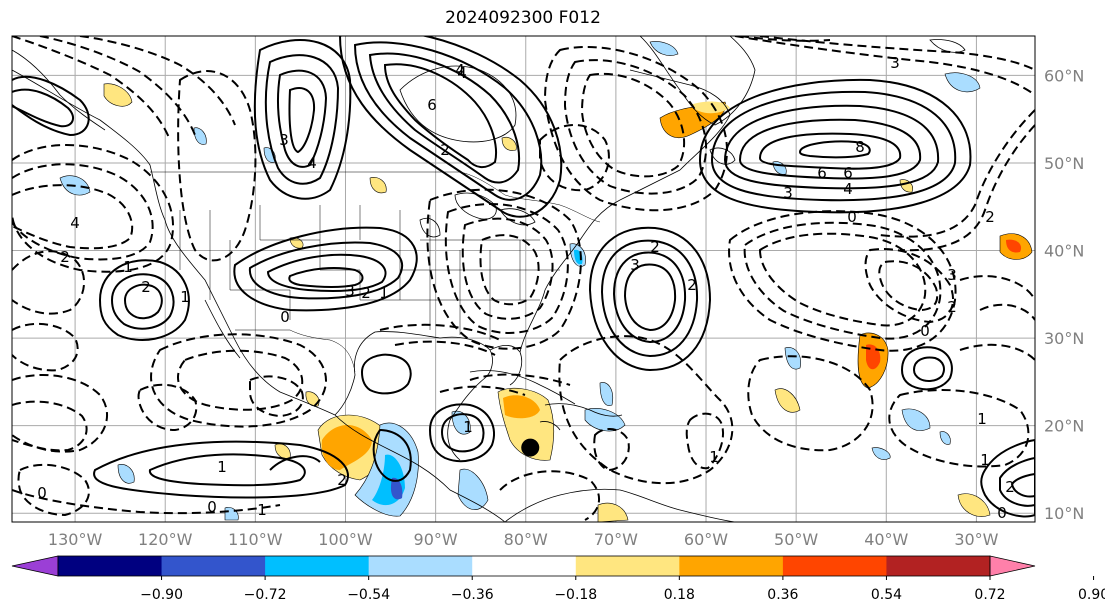 This screenshot has width=1105, height=615. Describe the element at coordinates (1064, 294) in the screenshot. I see `latitude-labels: 10°N 20°N 30°N 40°N 50°N 60°N` at that location.